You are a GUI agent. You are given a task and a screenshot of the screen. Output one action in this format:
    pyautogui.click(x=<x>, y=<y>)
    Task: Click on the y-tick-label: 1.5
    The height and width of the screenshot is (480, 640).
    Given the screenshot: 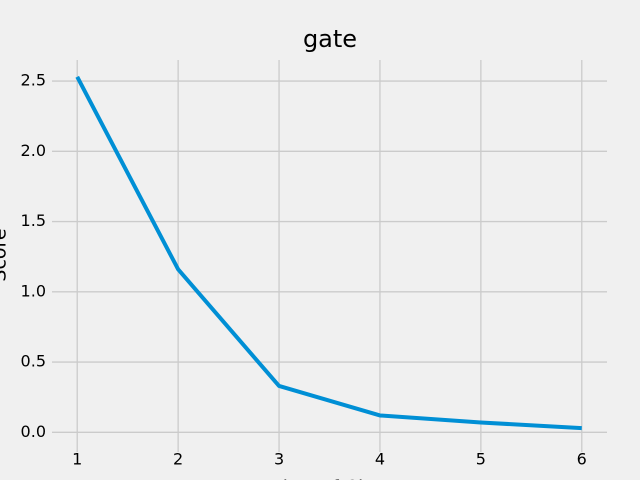 What is the action you would take?
    pyautogui.click(x=33, y=220)
    